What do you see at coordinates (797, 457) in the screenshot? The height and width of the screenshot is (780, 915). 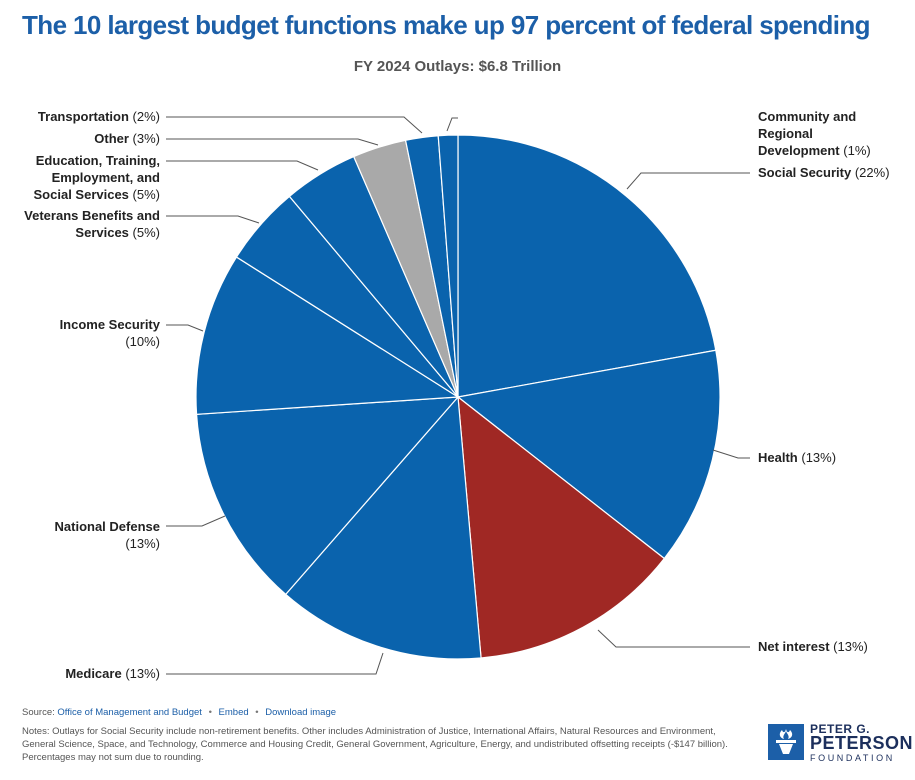 I see `label-health: Health (13%)` at bounding box center [797, 457].